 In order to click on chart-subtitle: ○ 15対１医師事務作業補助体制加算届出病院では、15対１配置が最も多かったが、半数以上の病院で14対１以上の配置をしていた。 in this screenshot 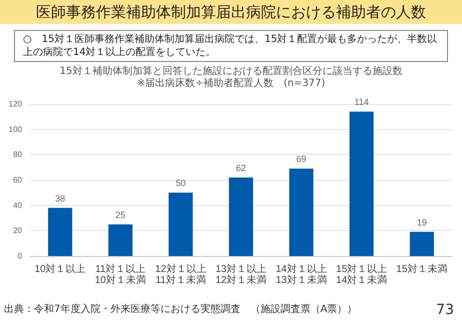, I will do `click(231, 46)`.